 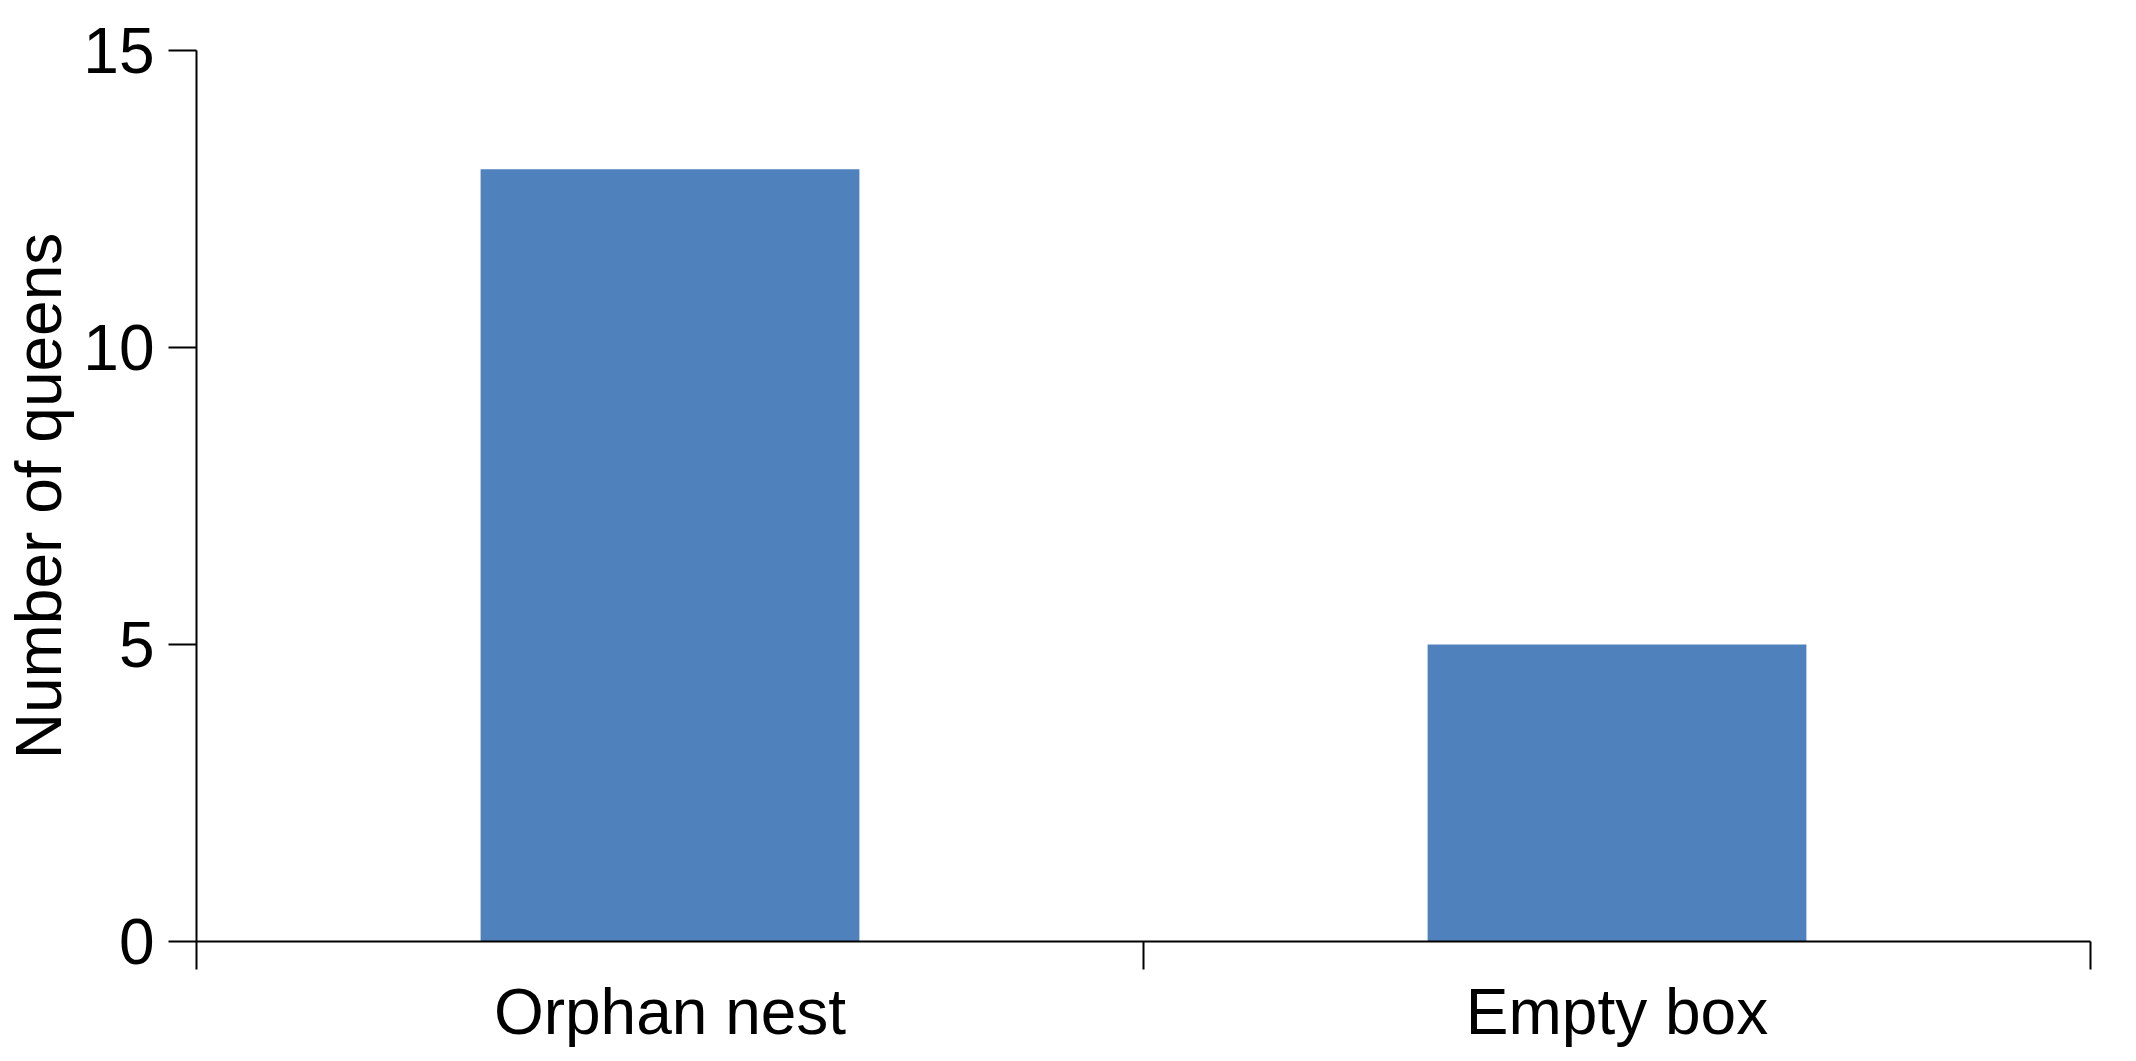 I want to click on y-tick-label: 10, so click(x=119, y=348).